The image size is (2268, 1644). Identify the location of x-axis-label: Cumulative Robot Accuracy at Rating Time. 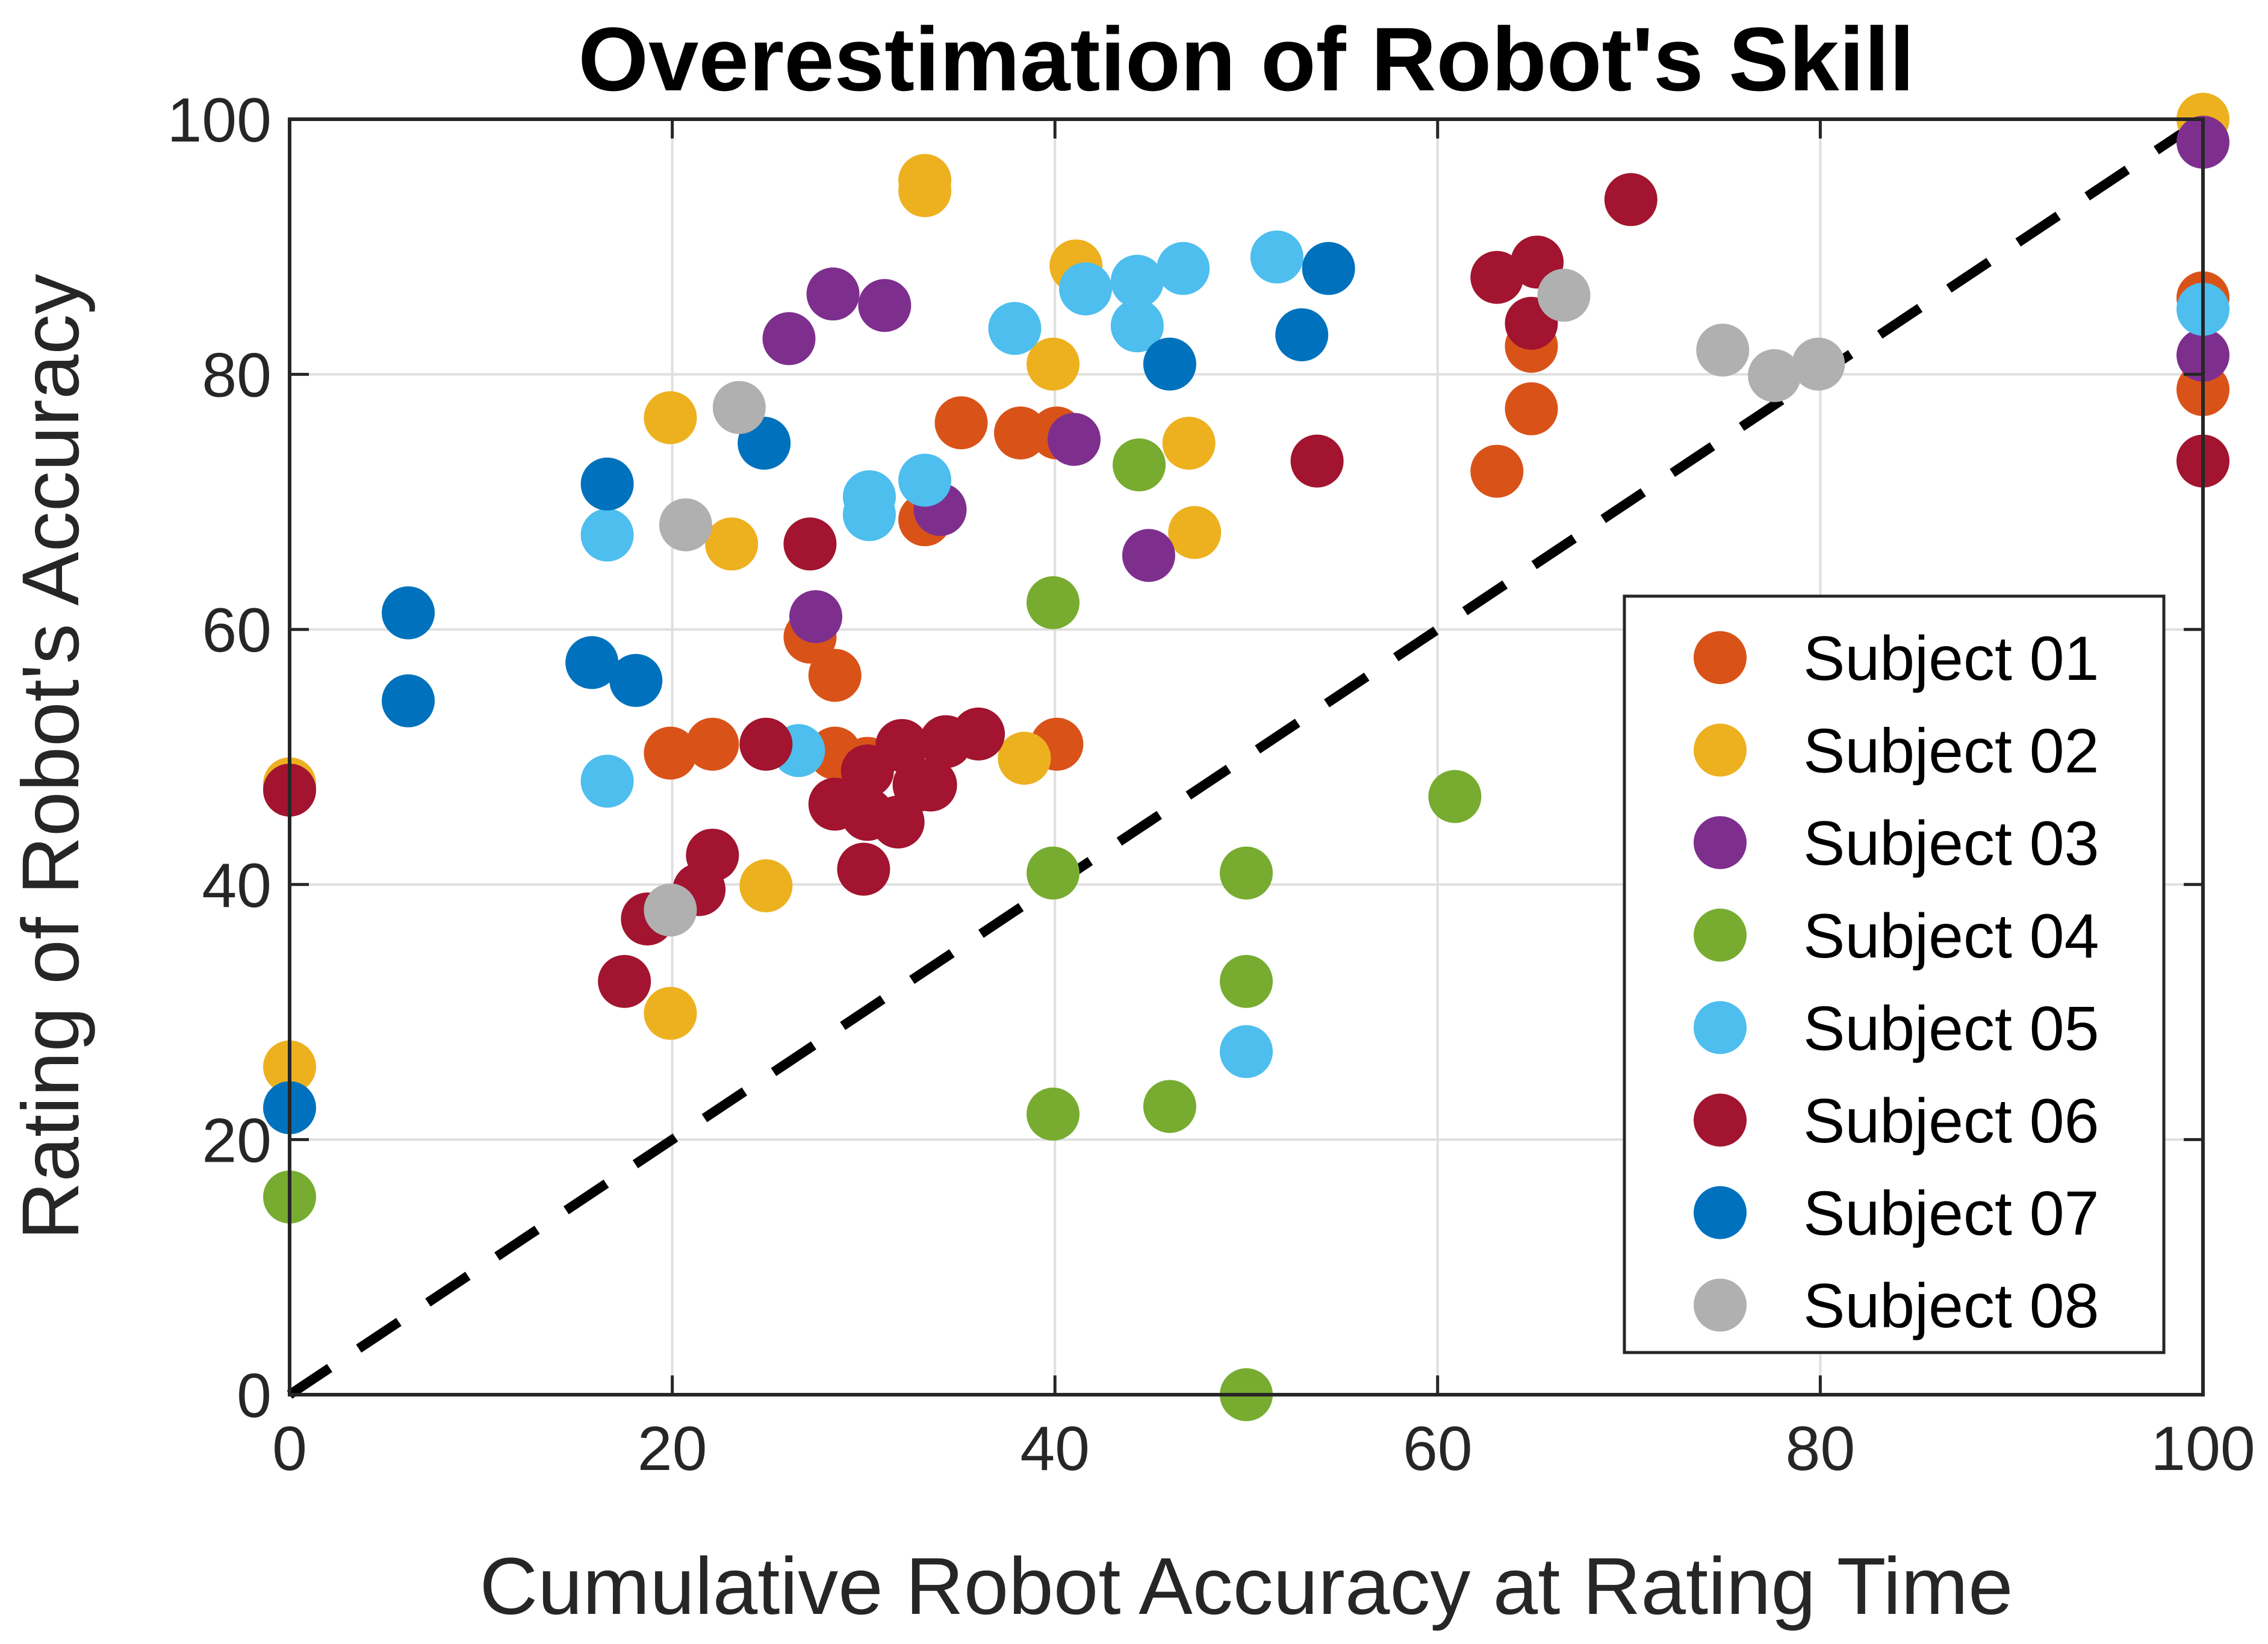
(1246, 1586).